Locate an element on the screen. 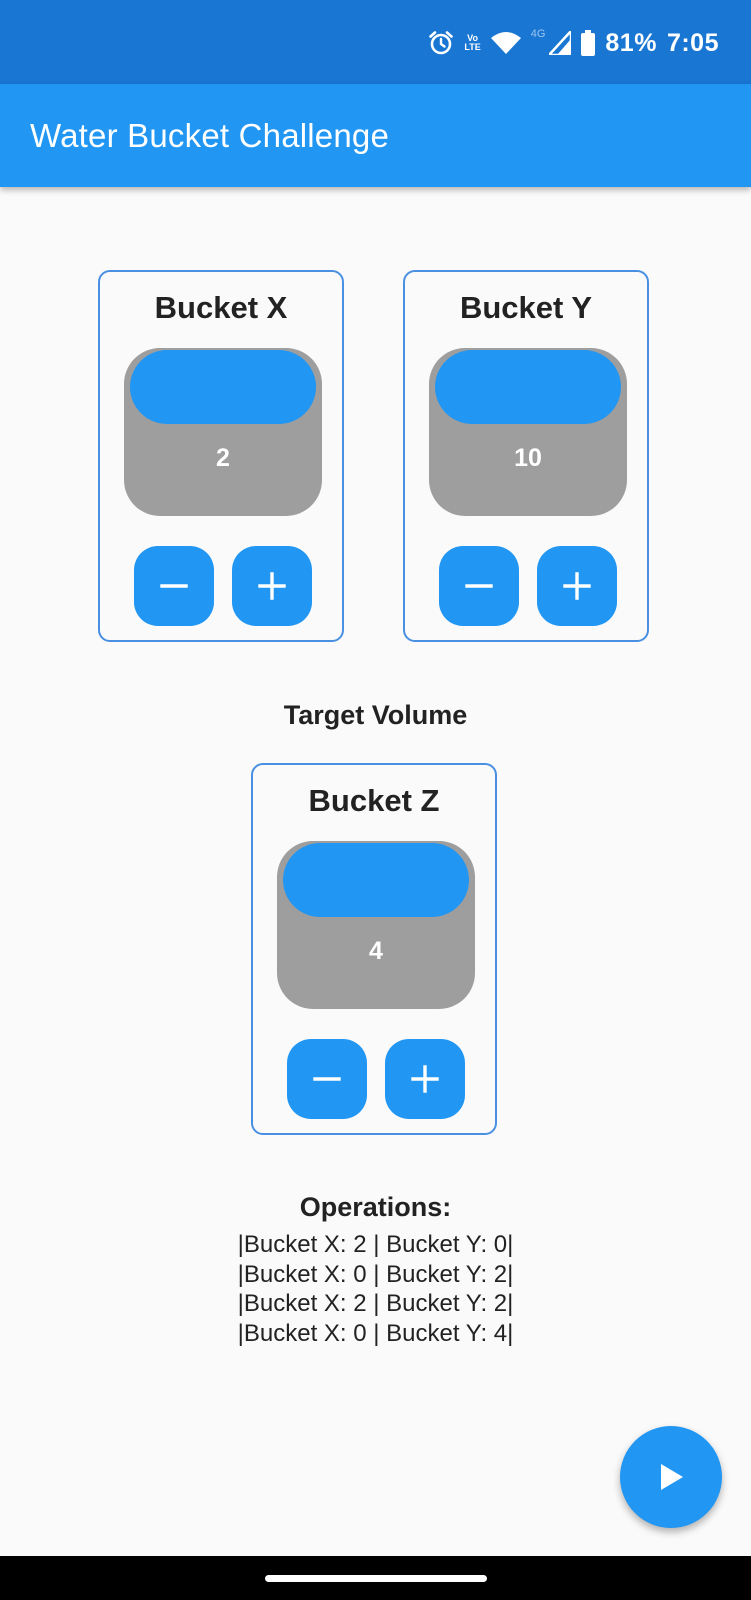 This screenshot has width=751, height=1600. signal-icon is located at coordinates (560, 43).